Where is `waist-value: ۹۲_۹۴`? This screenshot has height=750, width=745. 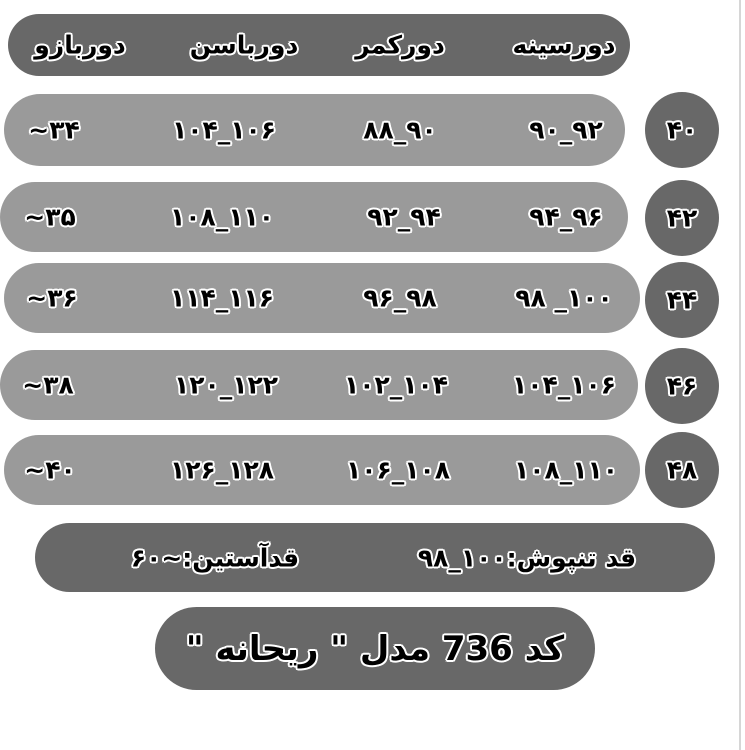 waist-value: ۹۲_۹۴ is located at coordinates (404, 217).